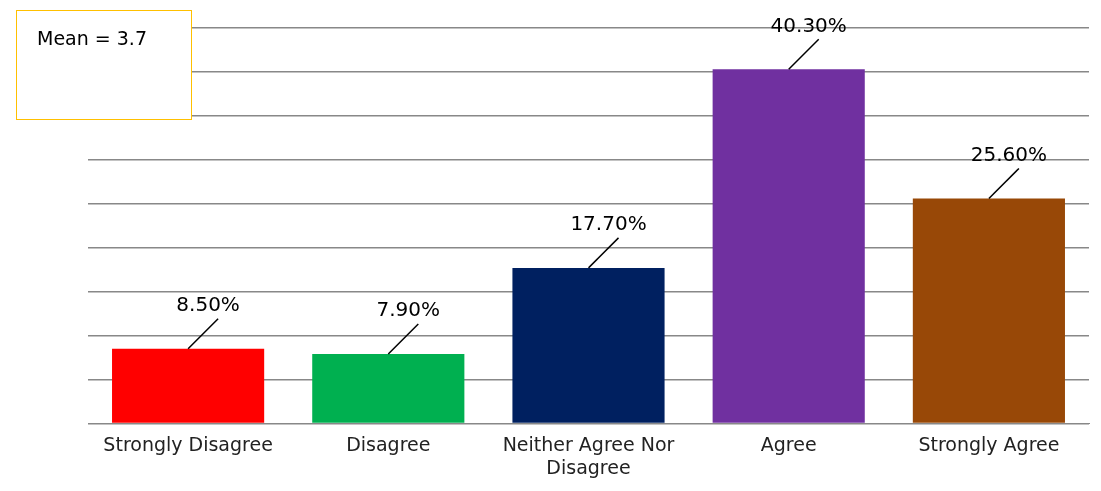 Image resolution: width=1101 pixels, height=491 pixels. I want to click on data-label: 7.90%, so click(408, 309).